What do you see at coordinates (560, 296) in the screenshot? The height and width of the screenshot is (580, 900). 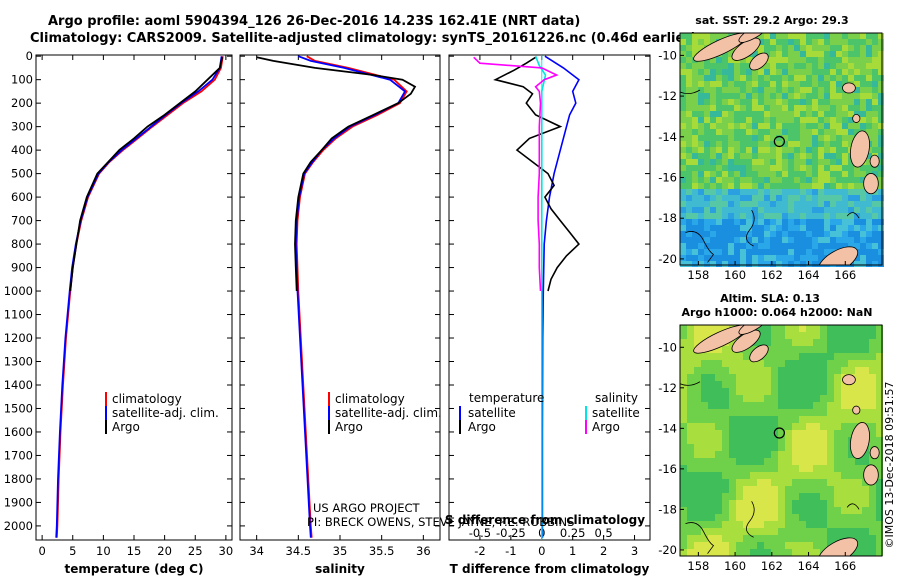 I see `series-line-t-satellite` at bounding box center [560, 296].